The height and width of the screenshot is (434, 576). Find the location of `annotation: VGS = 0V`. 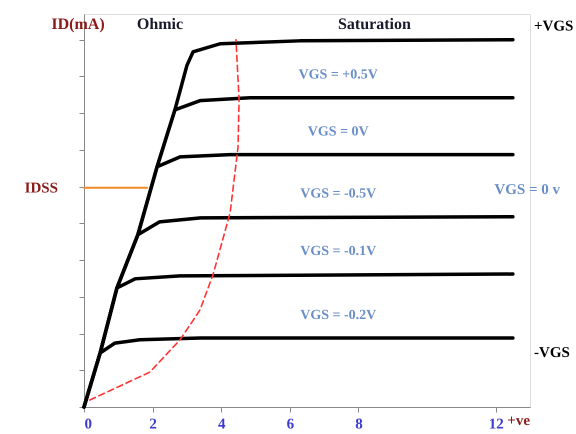

annotation: VGS = 0V is located at coordinates (338, 132).